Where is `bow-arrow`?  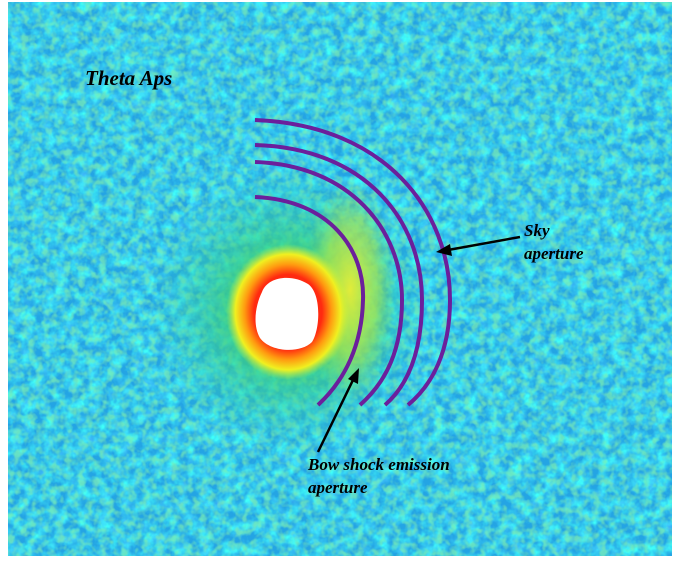 bow-arrow is located at coordinates (335, 416).